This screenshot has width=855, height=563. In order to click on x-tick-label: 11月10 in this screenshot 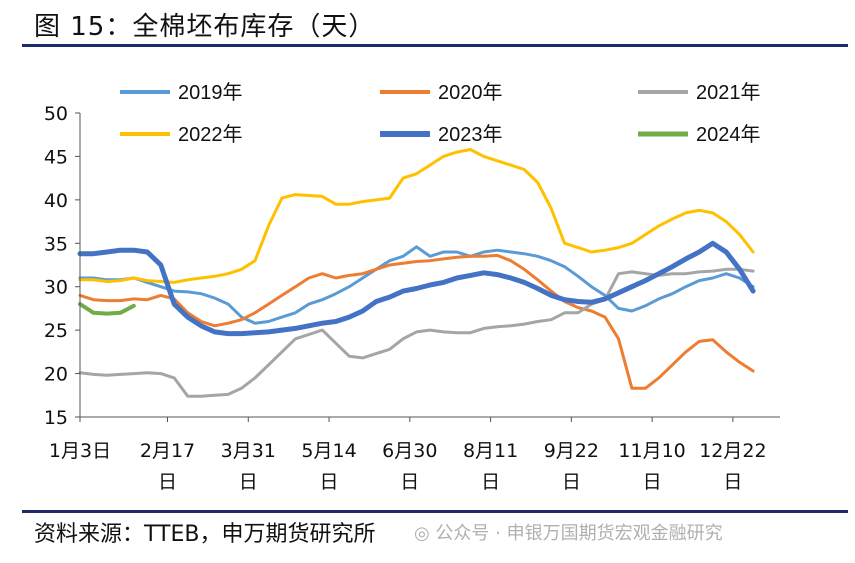, I will do `click(651, 451)`.